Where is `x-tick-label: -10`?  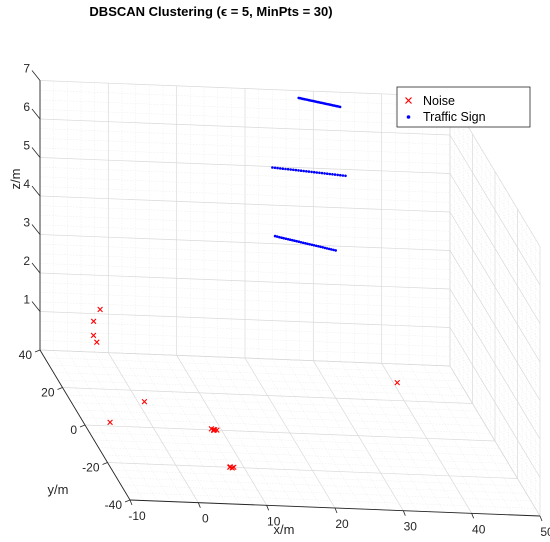
x-tick-label: -10 is located at coordinates (137, 516).